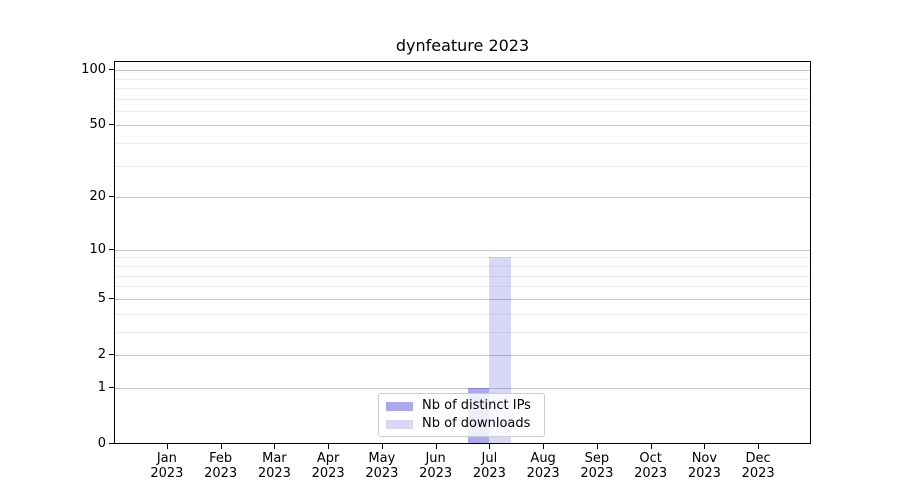 The image size is (900, 500). Describe the element at coordinates (97, 125) in the screenshot. I see `y-tick-label: 50` at that location.